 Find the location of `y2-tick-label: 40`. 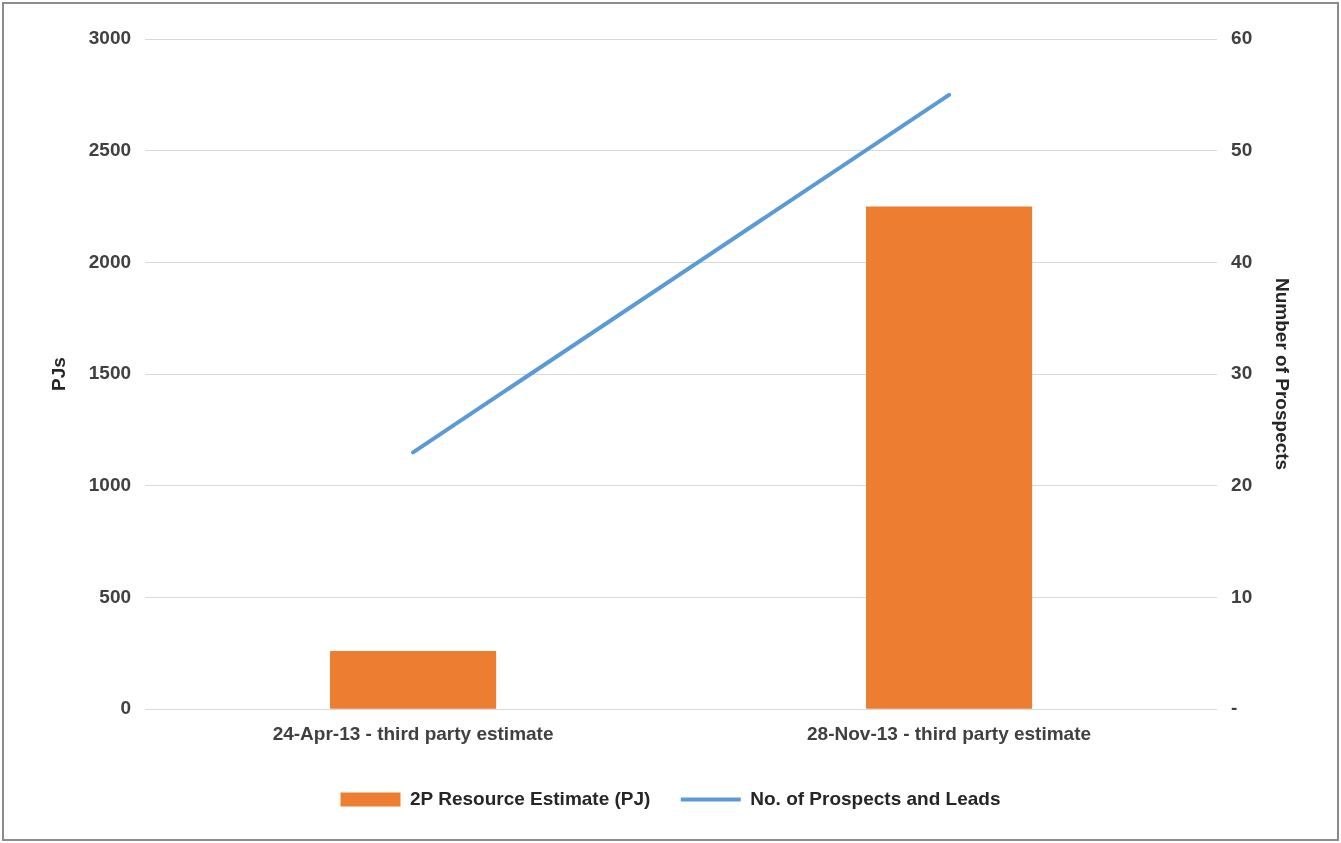

y2-tick-label: 40 is located at coordinates (1242, 261).